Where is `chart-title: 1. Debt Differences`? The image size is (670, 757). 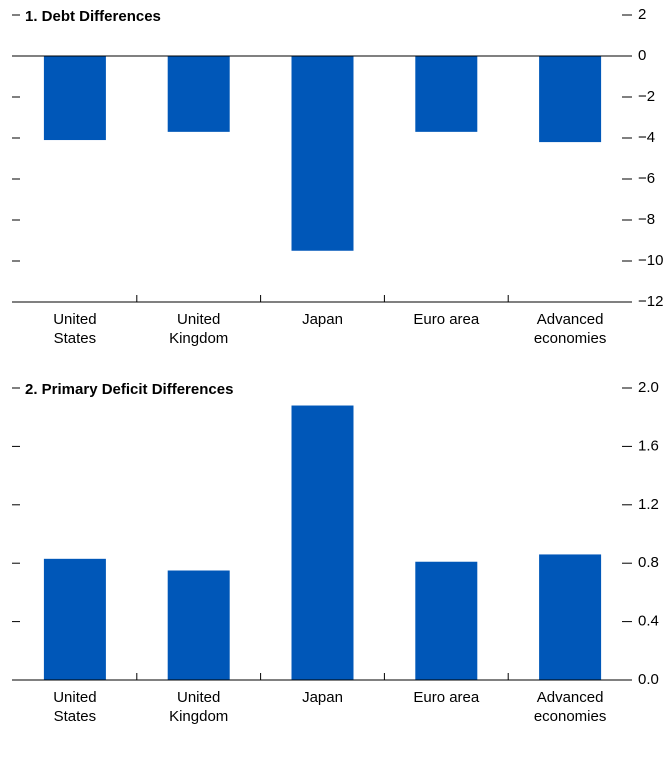 chart-title: 1. Debt Differences is located at coordinates (93, 16).